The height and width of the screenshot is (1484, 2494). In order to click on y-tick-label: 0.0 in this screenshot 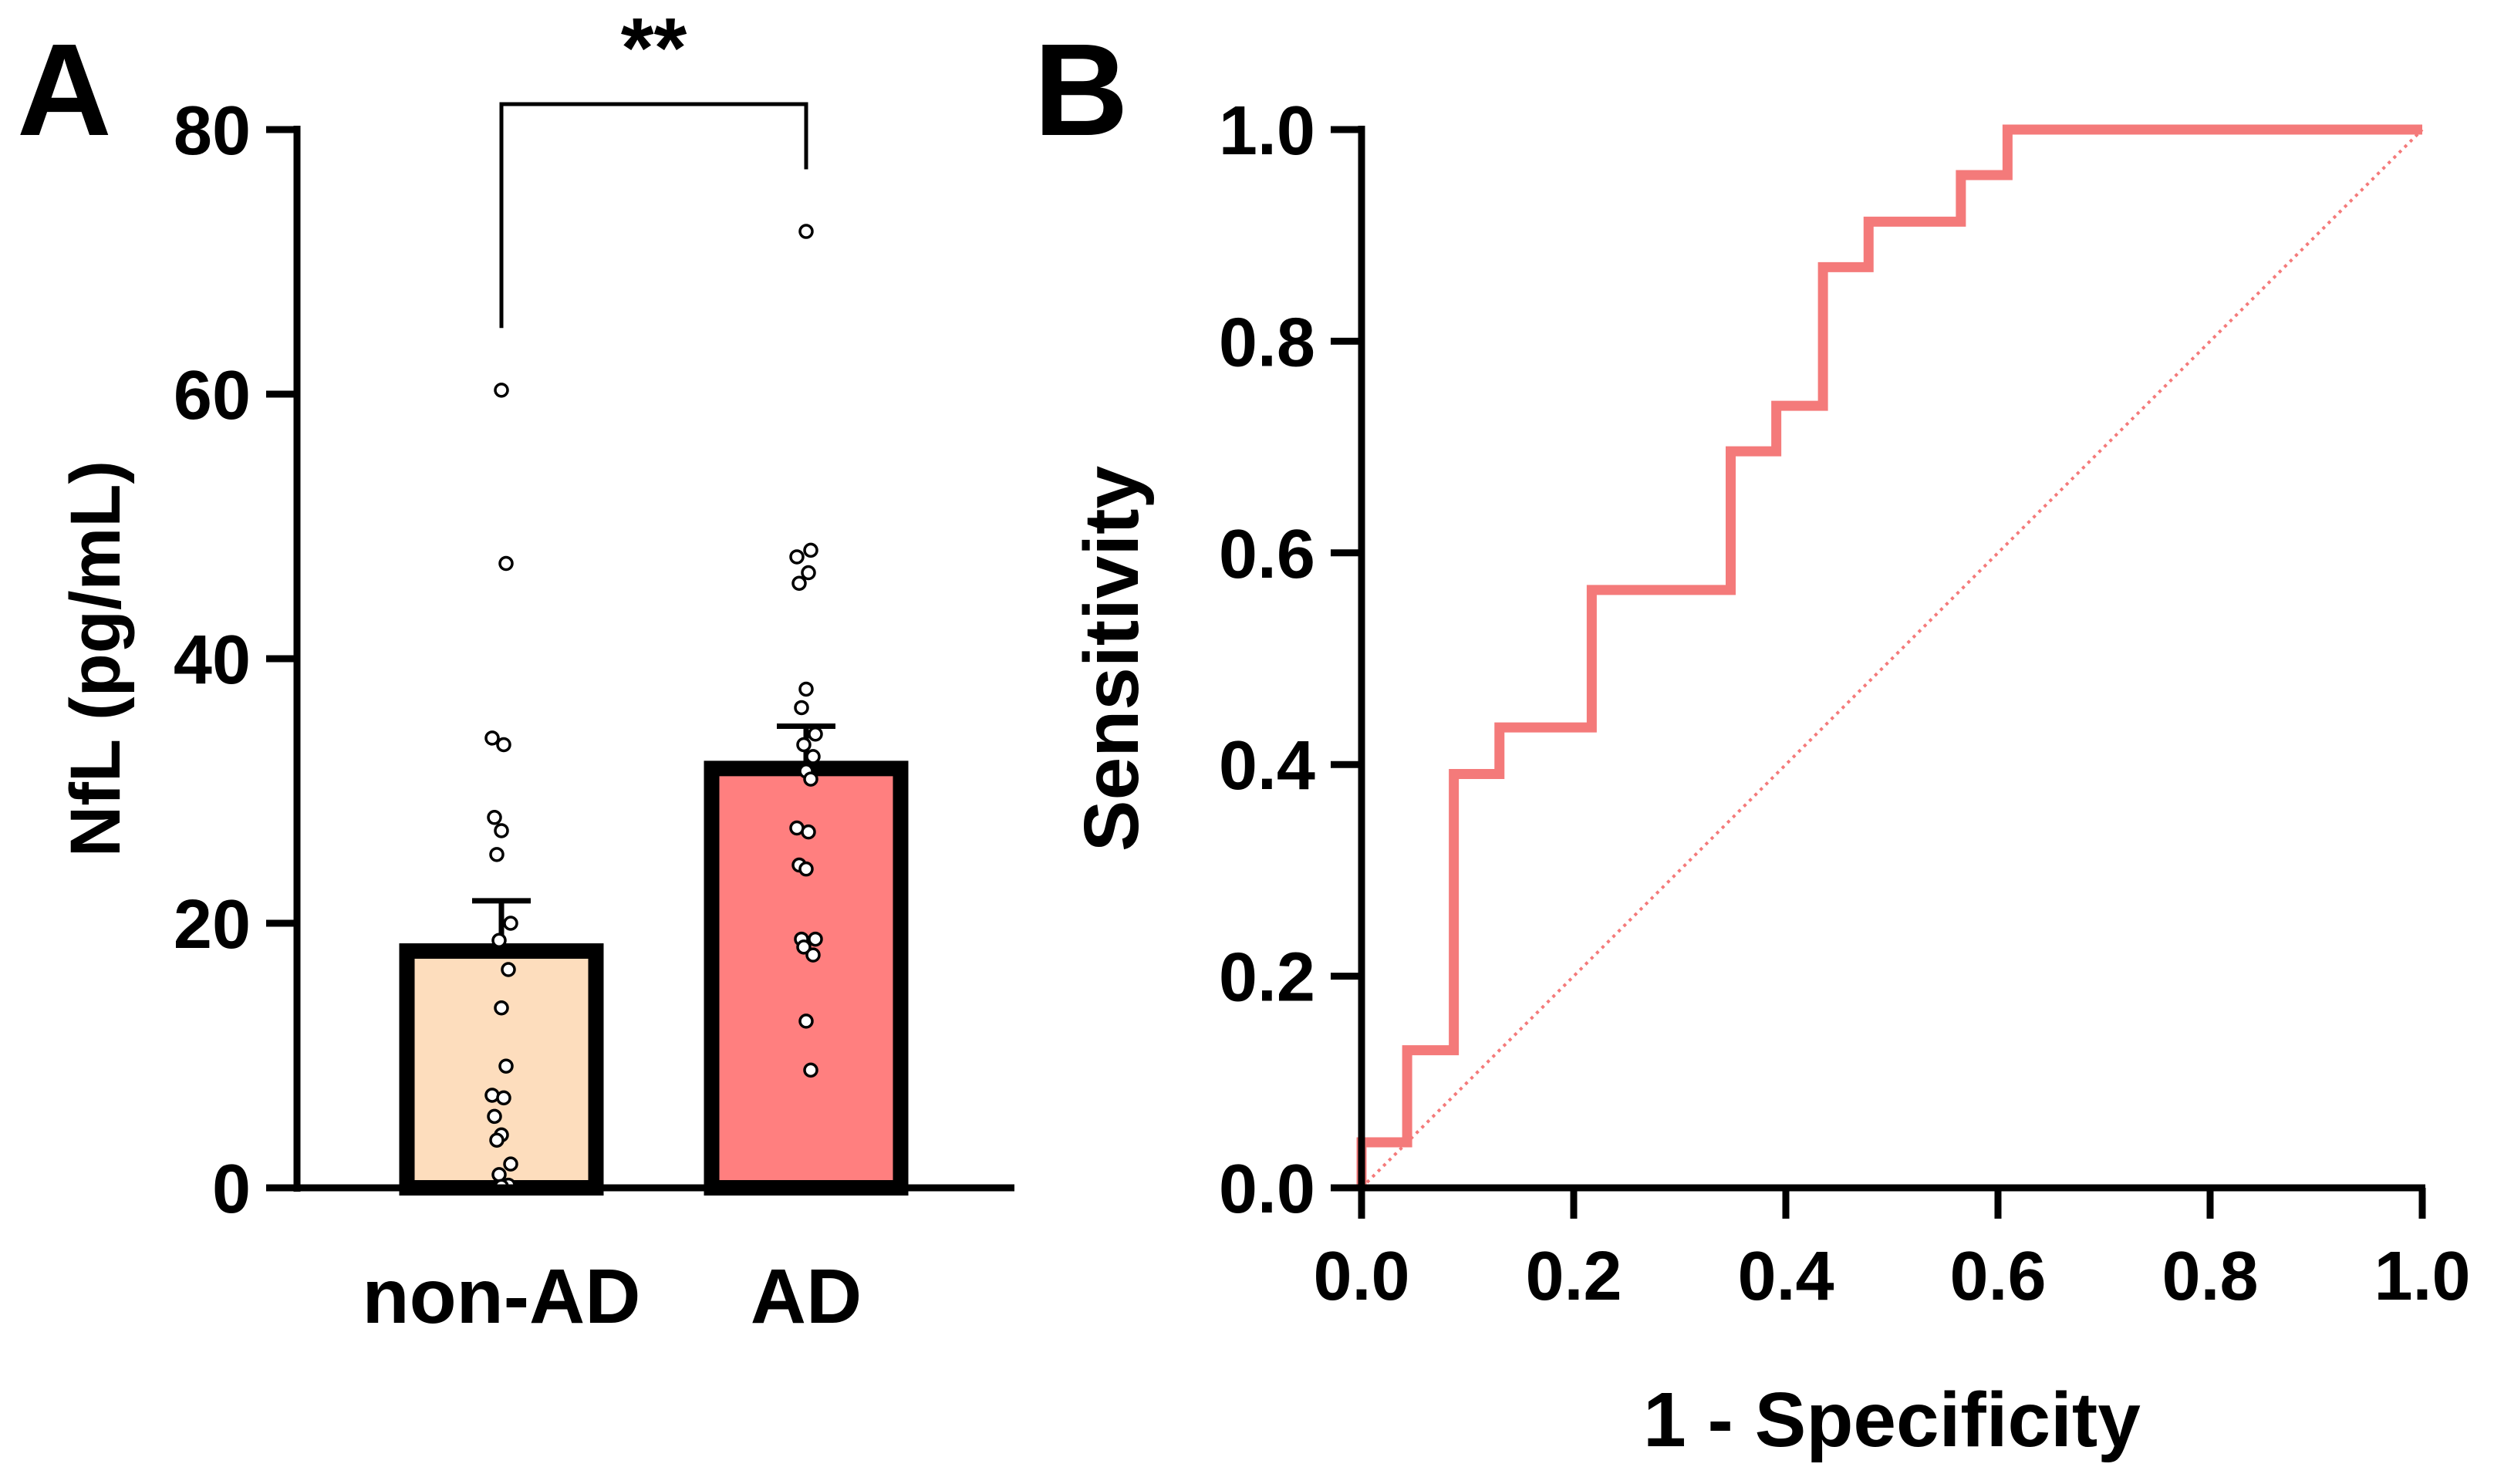, I will do `click(1267, 1190)`.